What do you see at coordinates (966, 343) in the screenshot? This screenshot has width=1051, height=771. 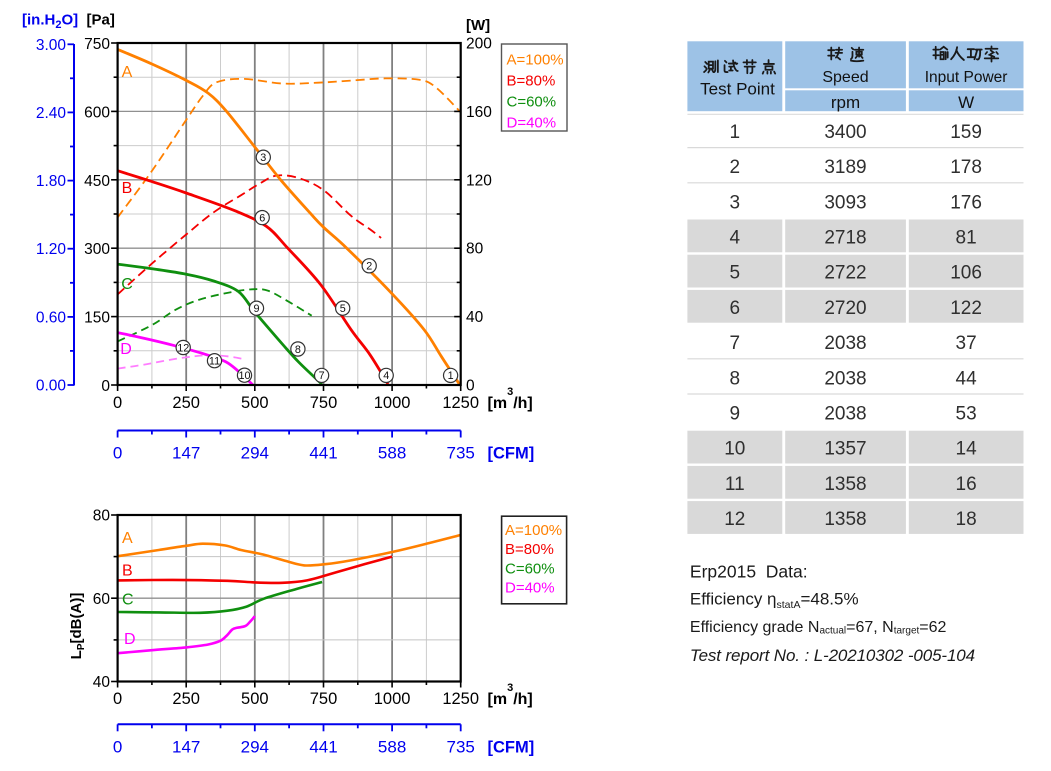 I see `svg-text: 37` at bounding box center [966, 343].